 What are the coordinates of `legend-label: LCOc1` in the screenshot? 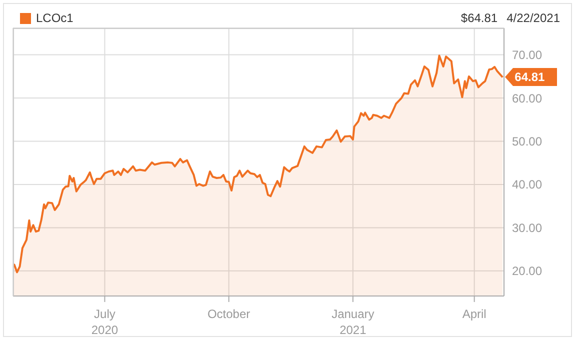 It's located at (55, 18).